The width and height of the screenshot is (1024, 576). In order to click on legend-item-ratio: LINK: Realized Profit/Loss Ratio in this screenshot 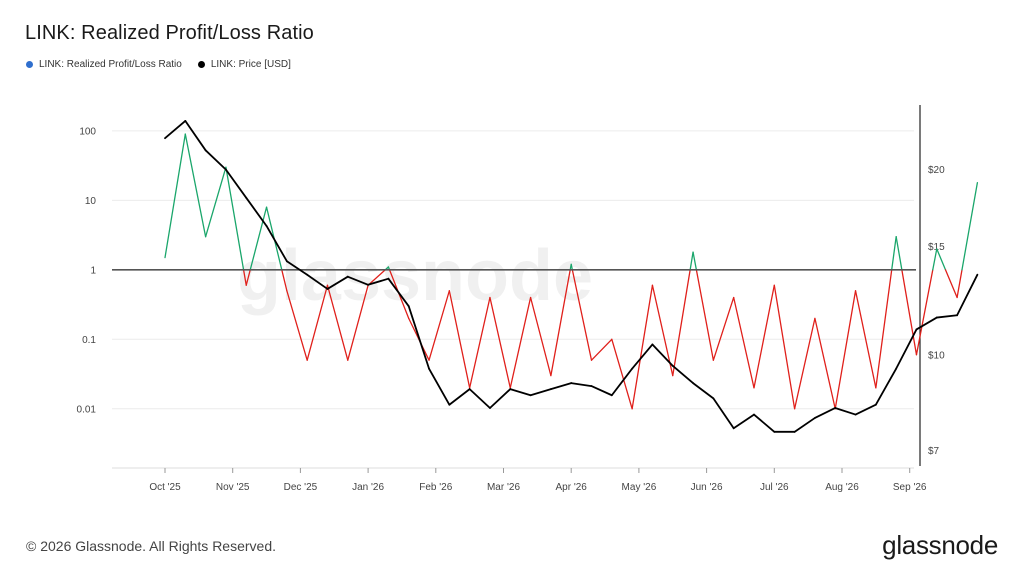, I will do `click(104, 64)`.